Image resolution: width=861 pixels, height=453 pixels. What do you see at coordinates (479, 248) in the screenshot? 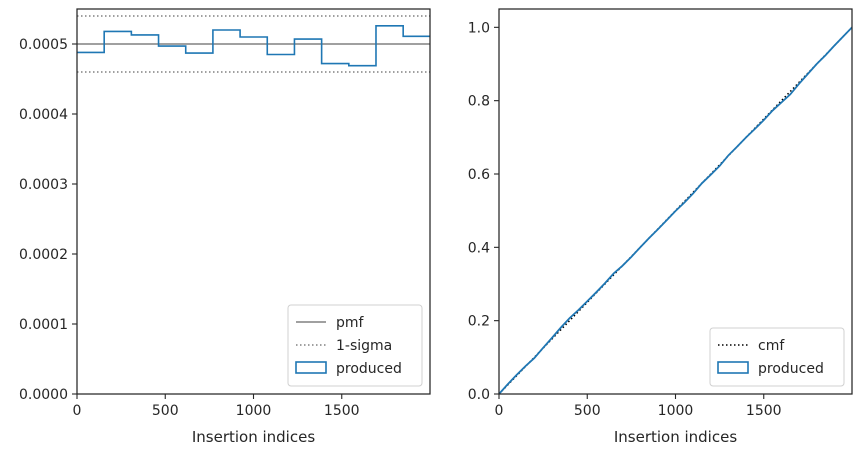
I see `y-tick-label: 0.4` at bounding box center [479, 248].